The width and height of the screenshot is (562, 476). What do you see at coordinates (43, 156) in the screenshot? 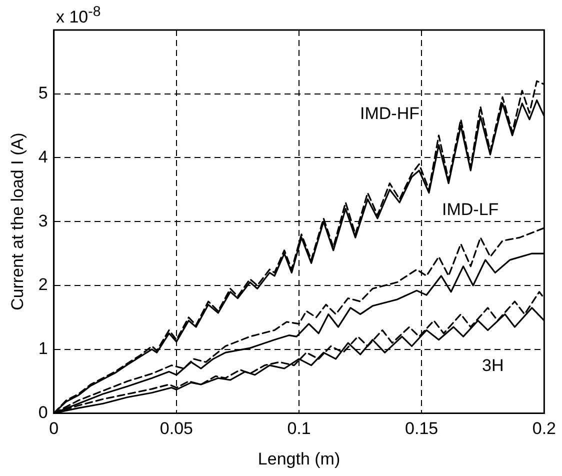
I see `y-tick-label: 4` at bounding box center [43, 156].